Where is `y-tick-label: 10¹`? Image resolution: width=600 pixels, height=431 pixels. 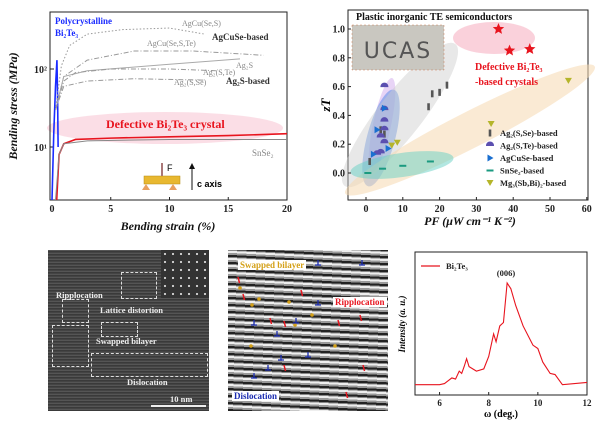 y-tick-label: 10¹ is located at coordinates (40, 148).